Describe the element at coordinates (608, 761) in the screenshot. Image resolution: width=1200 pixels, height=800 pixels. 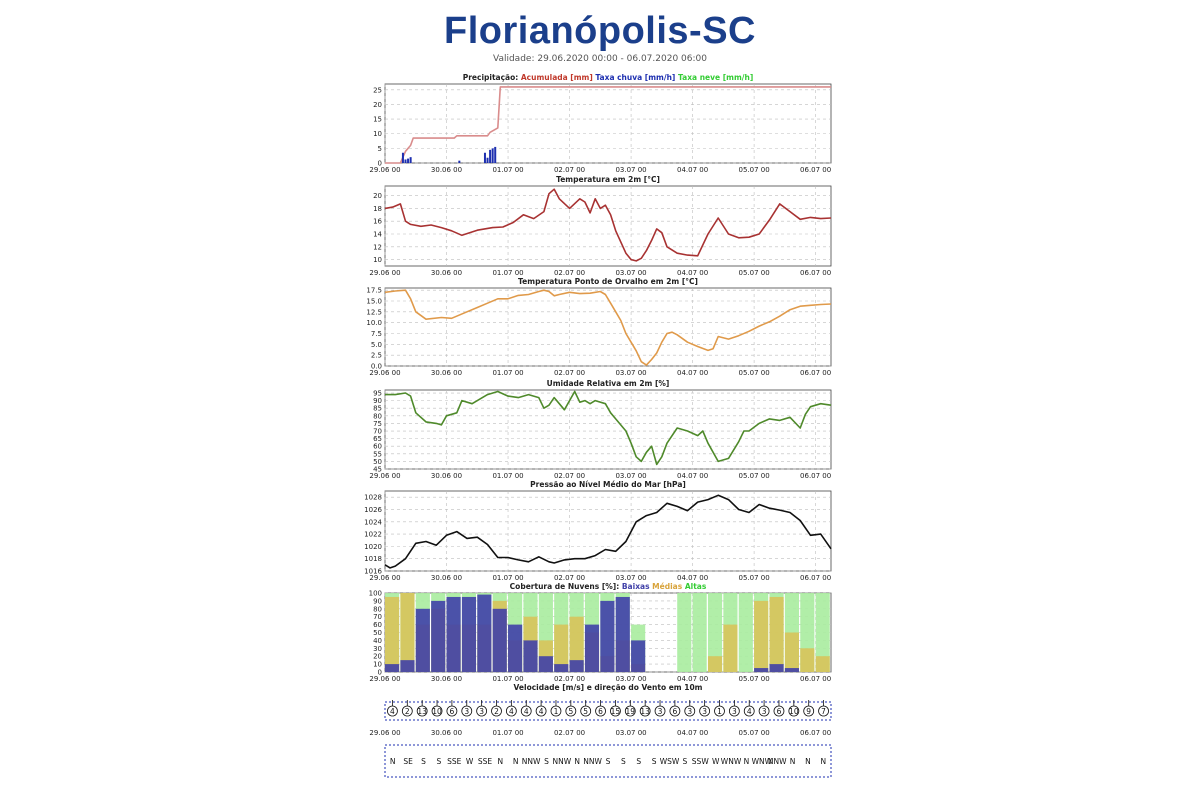
I see `wind-direction-box` at that location.